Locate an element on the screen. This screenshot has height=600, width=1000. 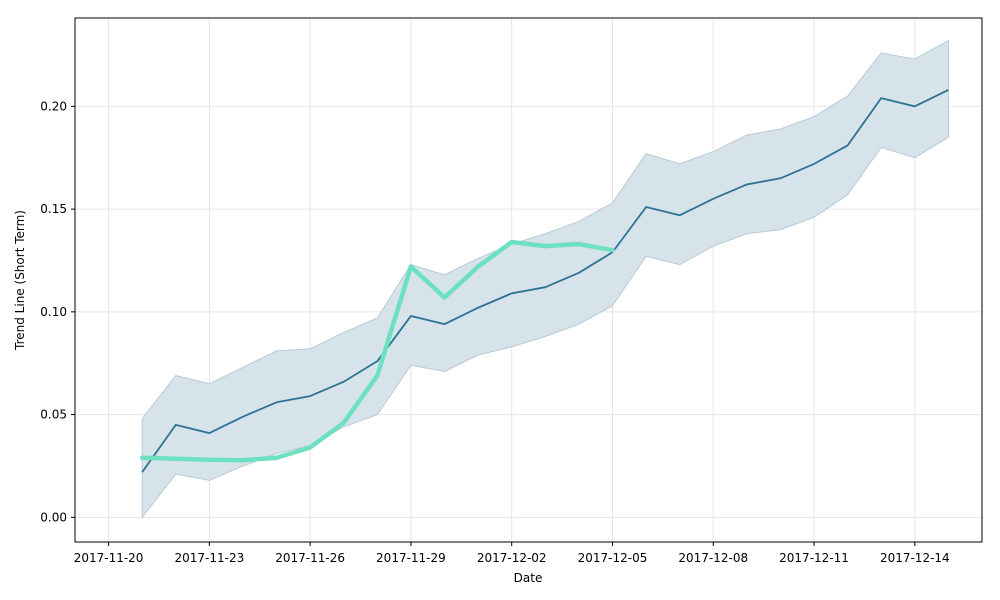
x-tick-label: 2017-11-26 is located at coordinates (310, 558).